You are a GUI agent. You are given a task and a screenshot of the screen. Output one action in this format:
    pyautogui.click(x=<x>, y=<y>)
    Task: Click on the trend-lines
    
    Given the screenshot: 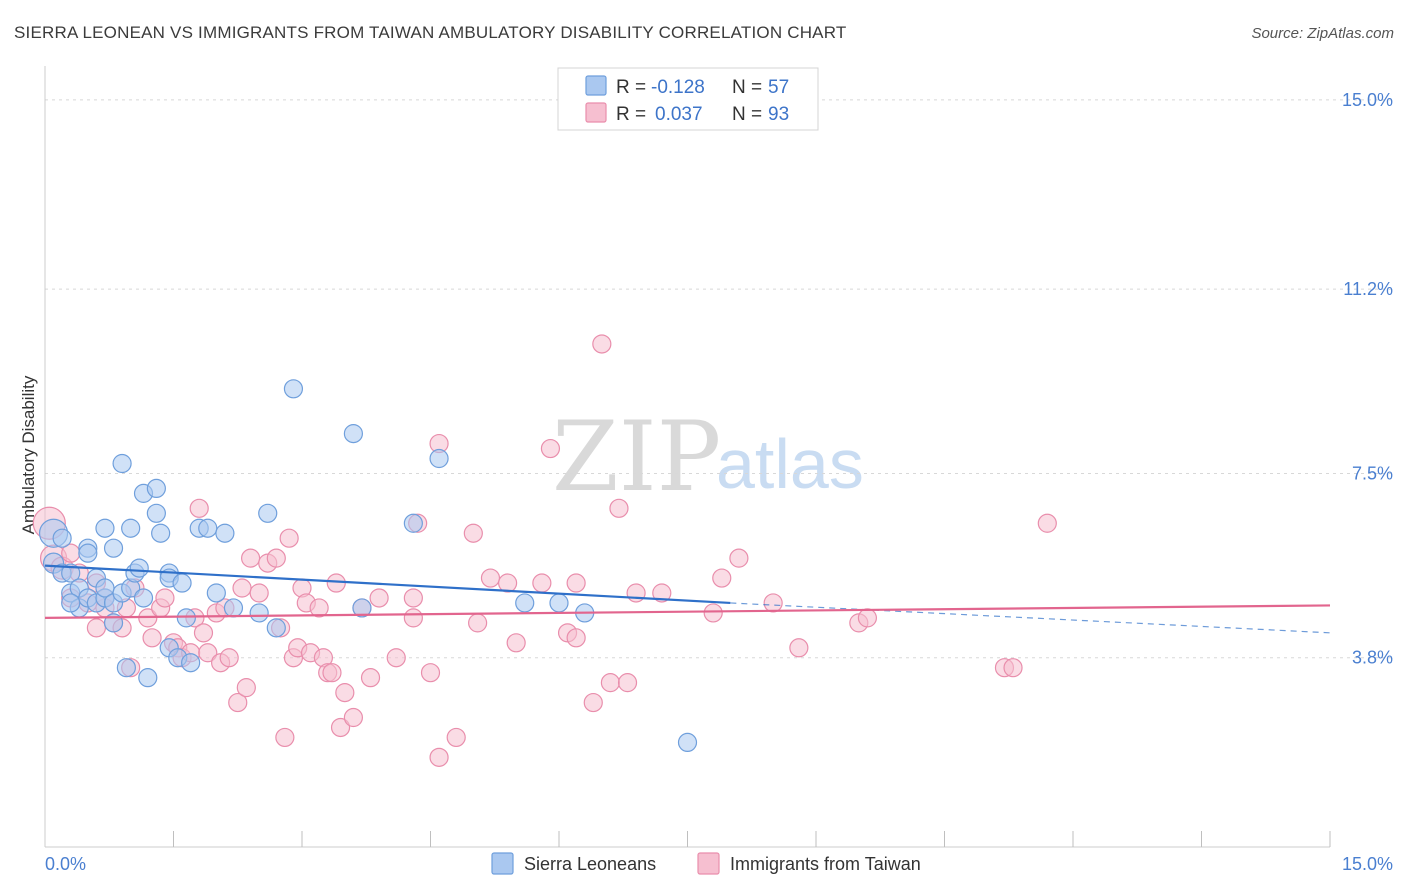 What is the action you would take?
    pyautogui.click(x=687, y=599)
    